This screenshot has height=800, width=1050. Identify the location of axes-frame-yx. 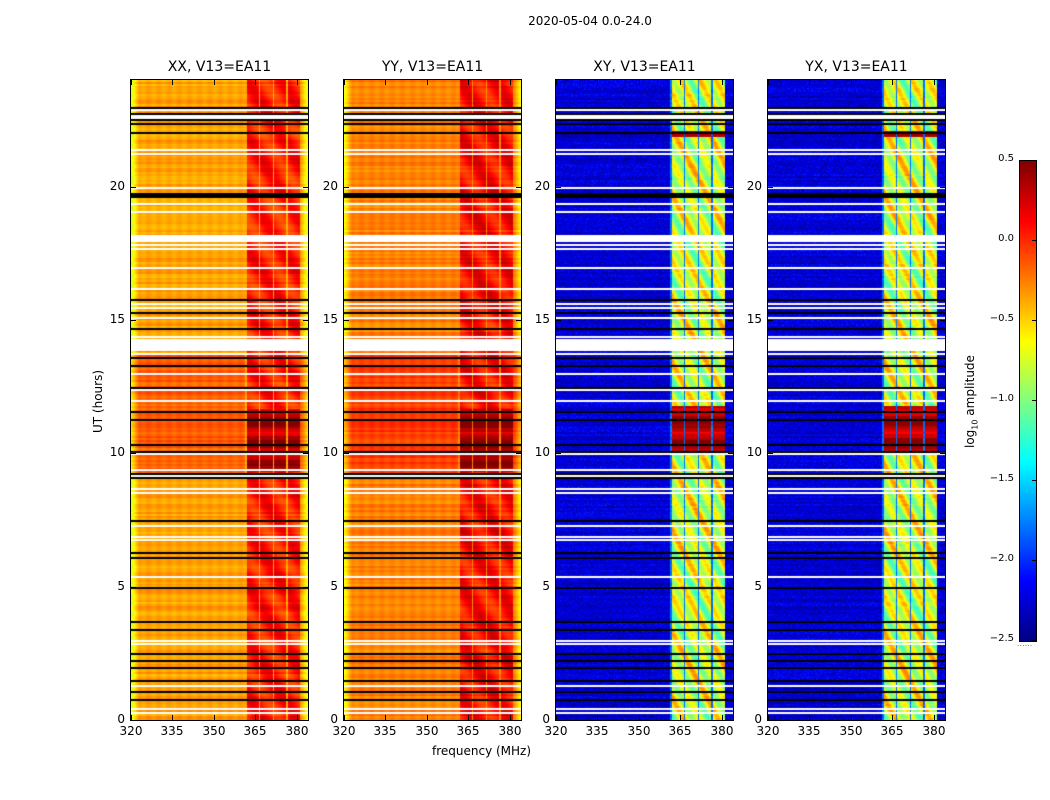
(856, 400).